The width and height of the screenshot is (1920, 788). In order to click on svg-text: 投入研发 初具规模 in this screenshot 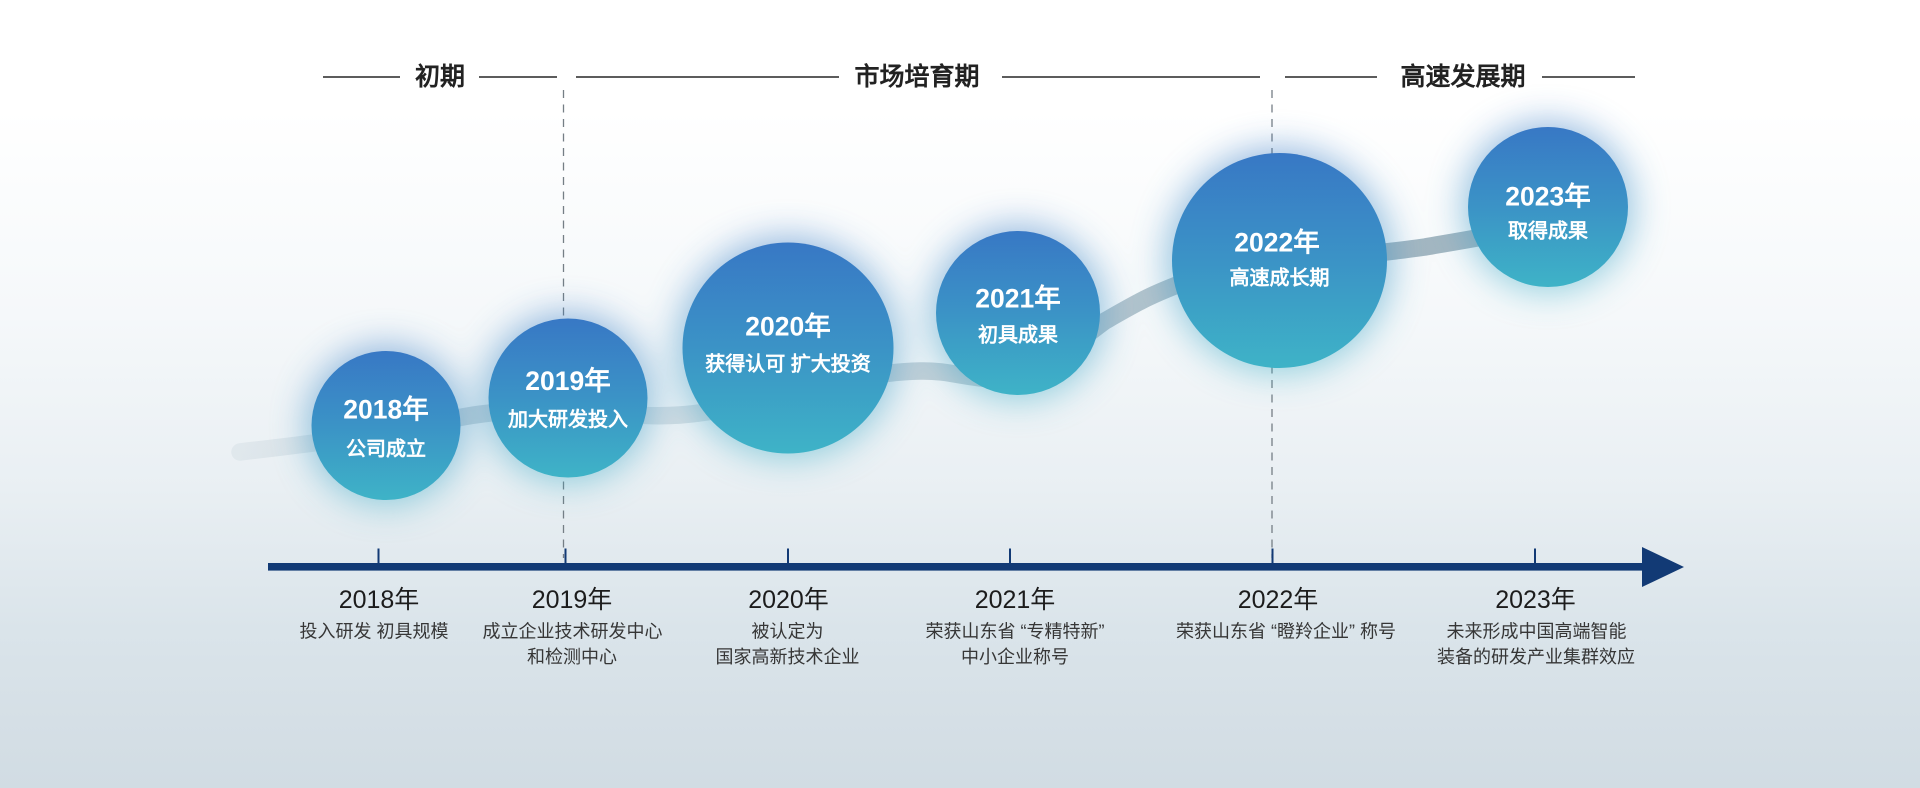, I will do `click(373, 632)`.